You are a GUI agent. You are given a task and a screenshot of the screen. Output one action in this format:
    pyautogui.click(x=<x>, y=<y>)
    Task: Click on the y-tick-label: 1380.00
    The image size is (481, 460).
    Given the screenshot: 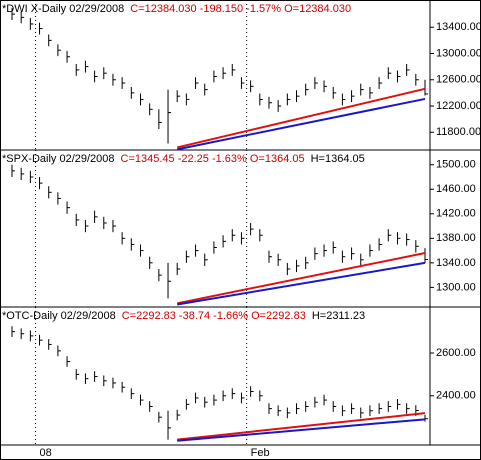 What is the action you would take?
    pyautogui.click(x=456, y=238)
    